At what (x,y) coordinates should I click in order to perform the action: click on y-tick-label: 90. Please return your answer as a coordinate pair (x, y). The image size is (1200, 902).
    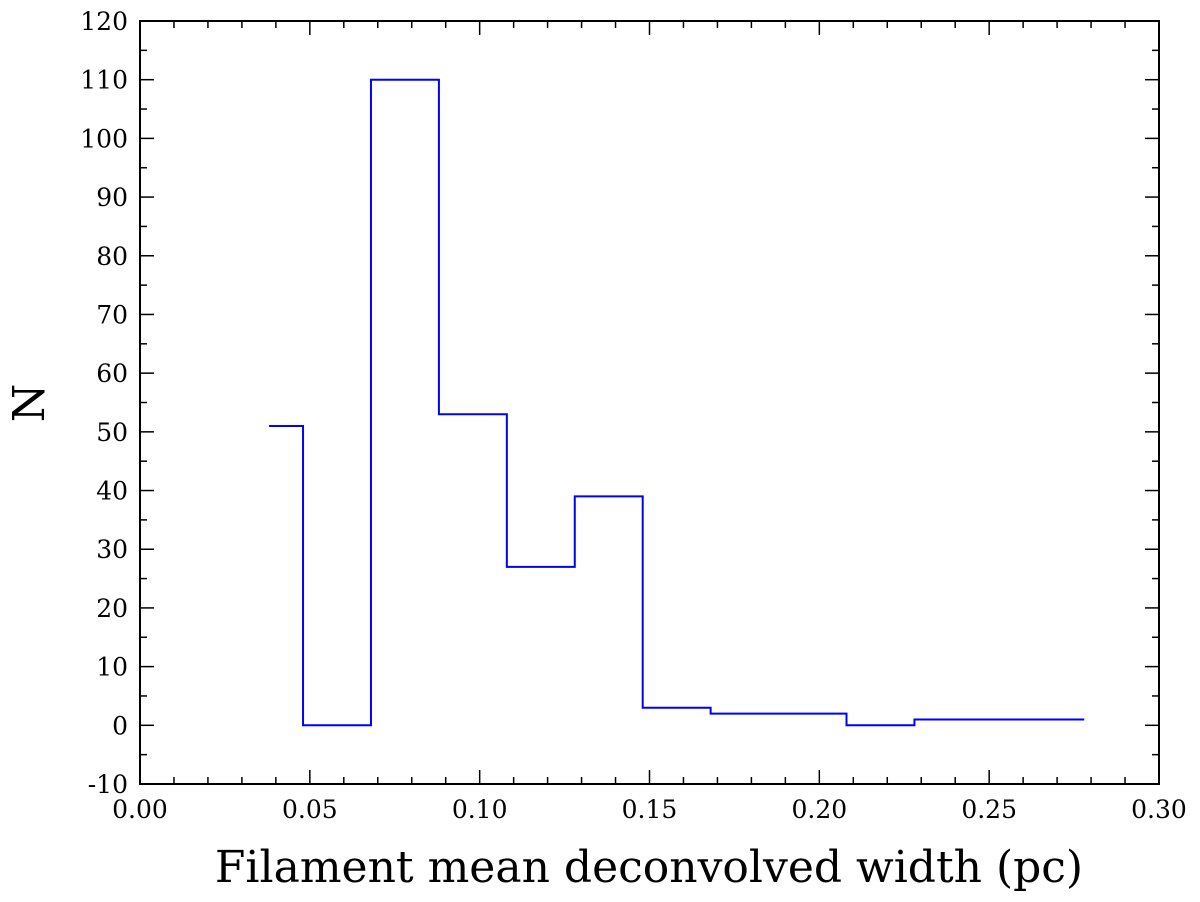
    Looking at the image, I should click on (112, 197).